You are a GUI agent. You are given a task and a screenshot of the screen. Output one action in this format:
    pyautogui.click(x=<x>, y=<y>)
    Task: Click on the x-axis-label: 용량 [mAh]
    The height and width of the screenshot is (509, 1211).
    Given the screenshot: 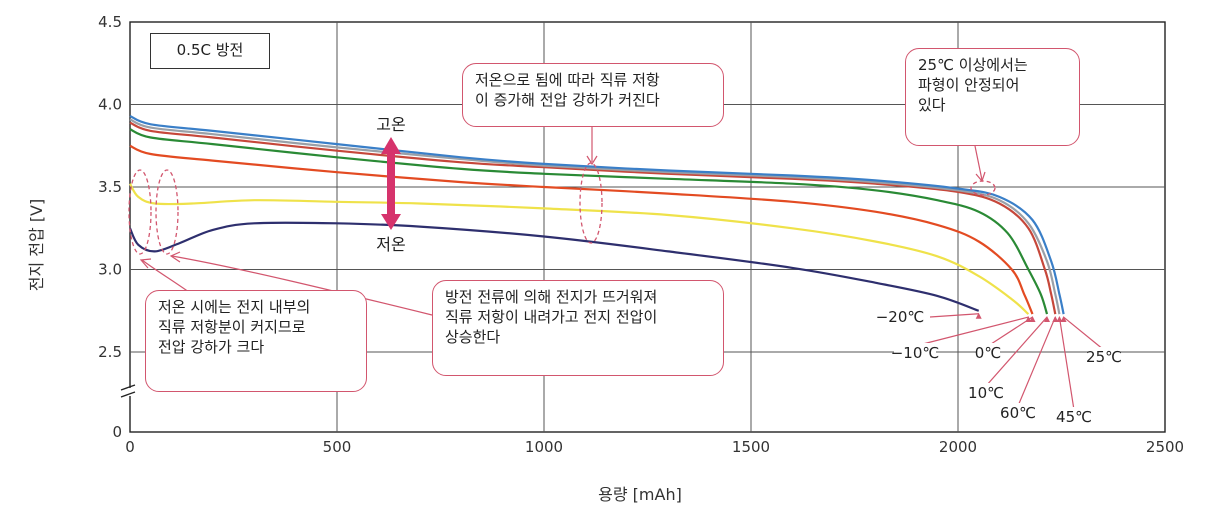 What is the action you would take?
    pyautogui.click(x=640, y=494)
    